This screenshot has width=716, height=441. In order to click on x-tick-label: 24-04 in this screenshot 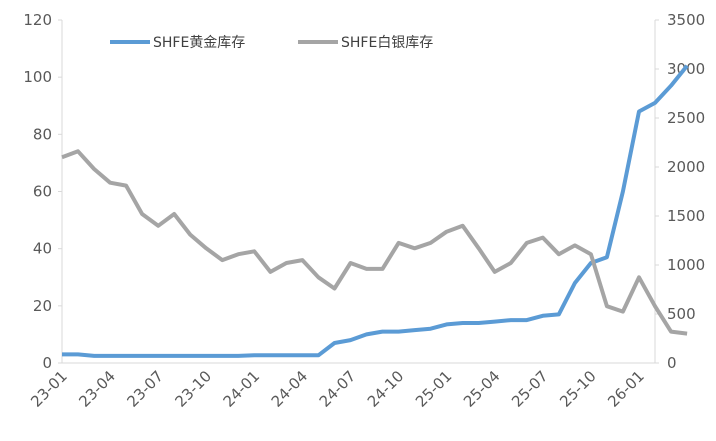, I will do `click(290, 389)`.